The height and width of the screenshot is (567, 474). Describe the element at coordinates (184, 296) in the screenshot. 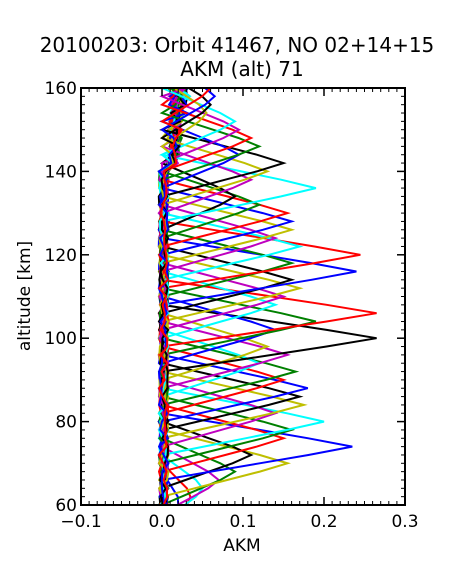

I see `kernel-curve-160km` at that location.